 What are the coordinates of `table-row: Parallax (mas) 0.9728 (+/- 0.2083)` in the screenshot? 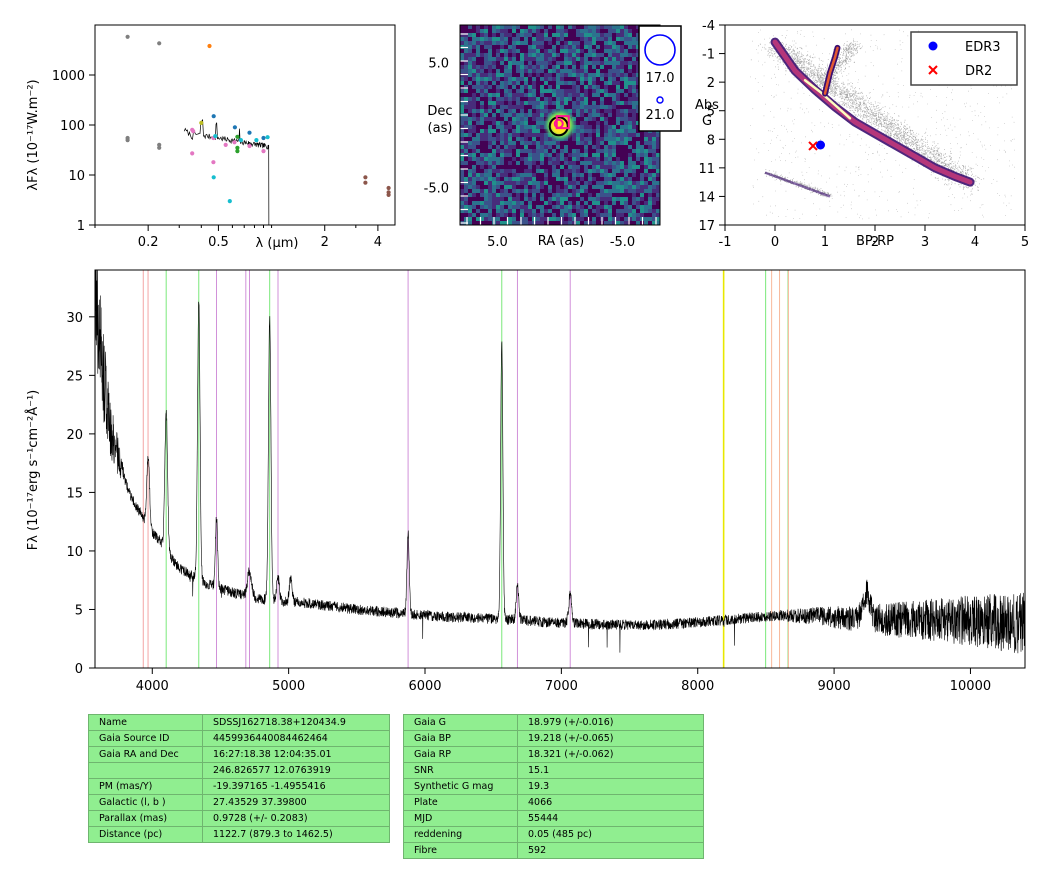 It's located at (239, 818).